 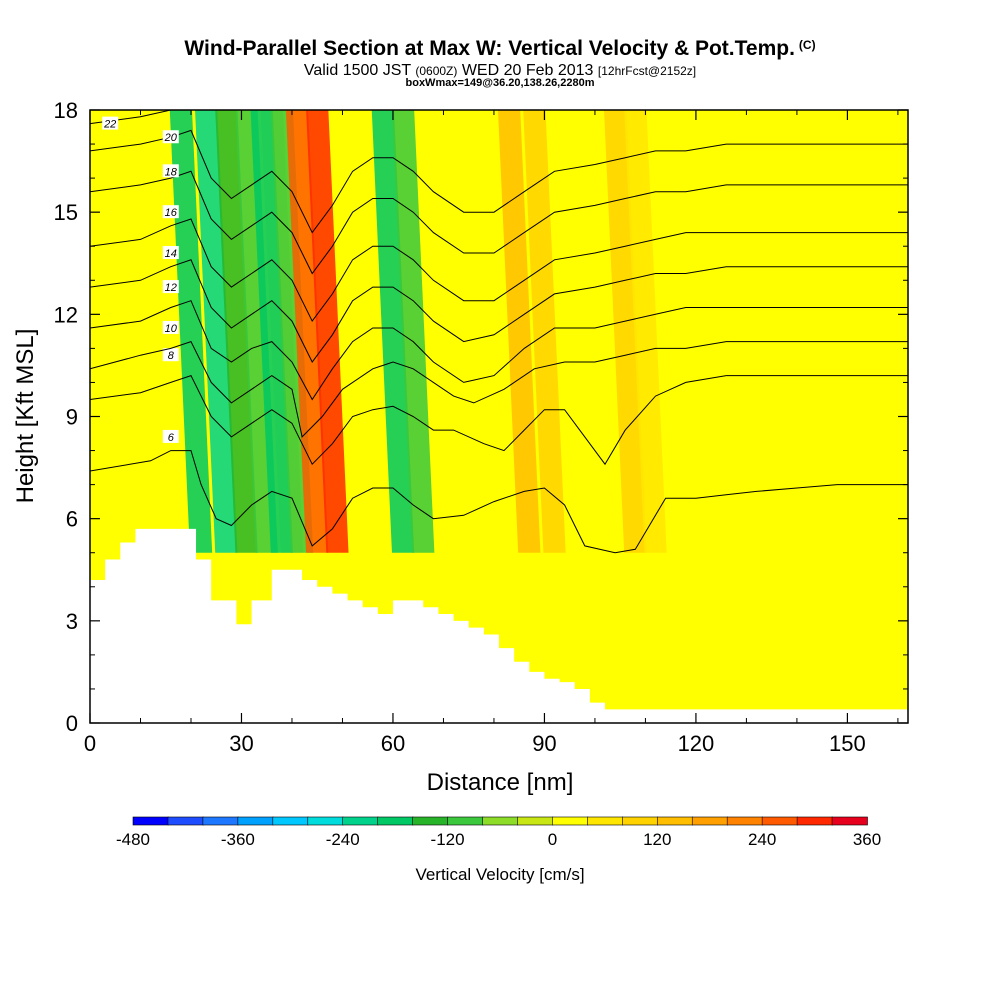 I want to click on contour-label-text: 14, so click(x=171, y=254).